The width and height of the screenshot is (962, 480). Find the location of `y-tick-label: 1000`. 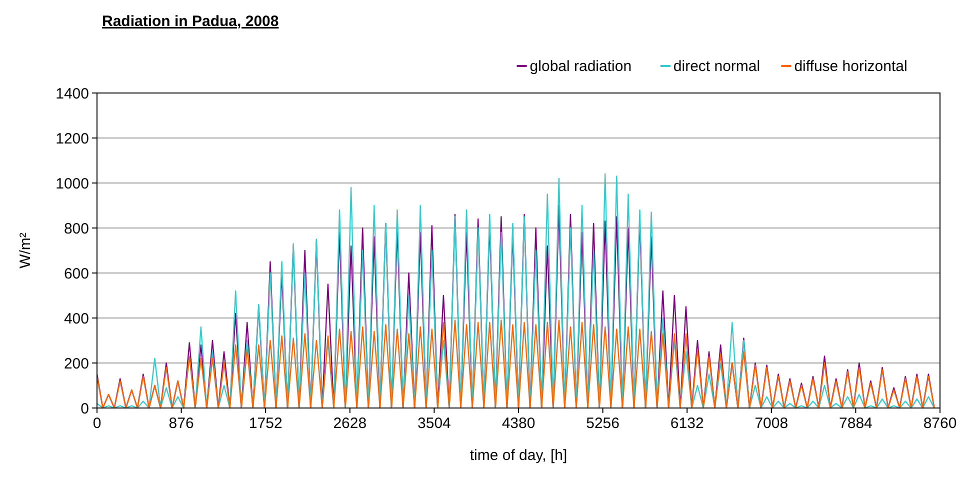

y-tick-label: 1000 is located at coordinates (72, 183).